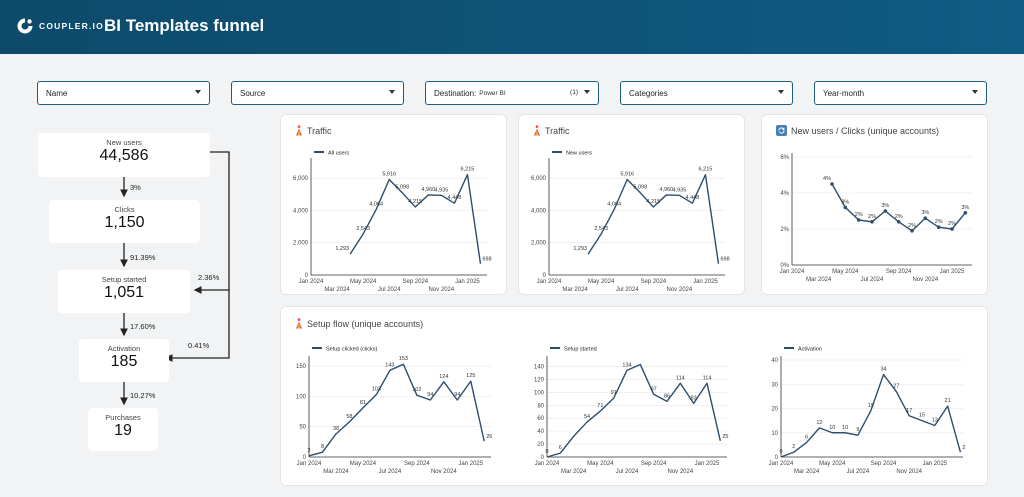 The height and width of the screenshot is (497, 1024). Describe the element at coordinates (317, 93) in the screenshot. I see `filter-source: Source` at that location.